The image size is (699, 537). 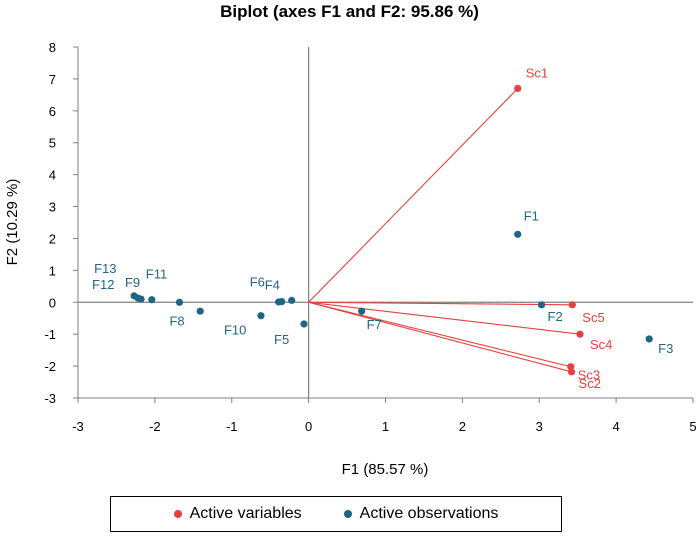 What do you see at coordinates (261, 316) in the screenshot?
I see `point-f10` at bounding box center [261, 316].